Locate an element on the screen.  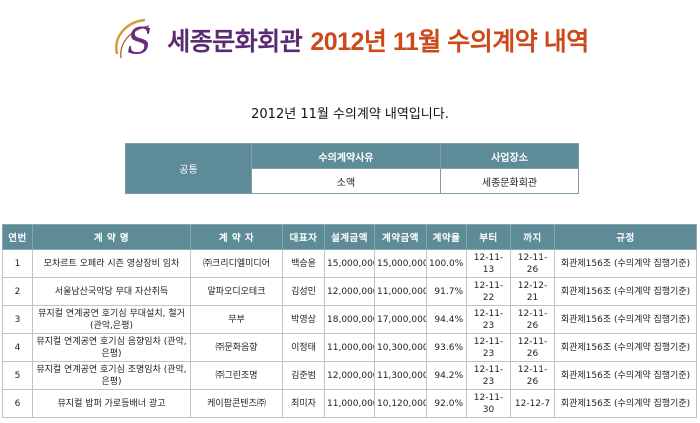
representative: 김성민 is located at coordinates (303, 291).